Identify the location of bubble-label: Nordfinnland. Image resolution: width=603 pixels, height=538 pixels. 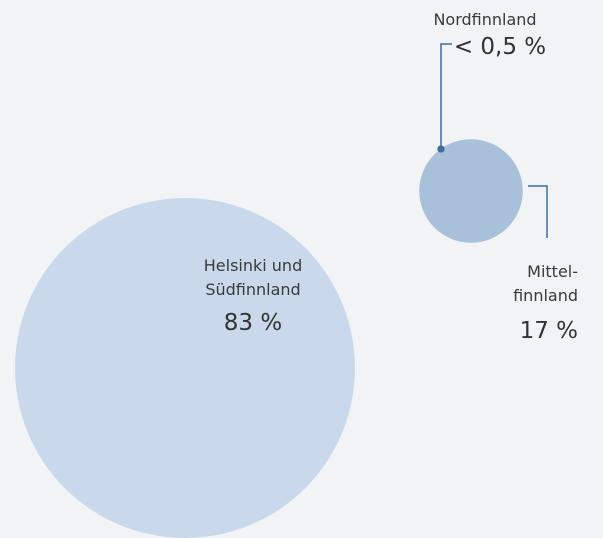
(485, 19).